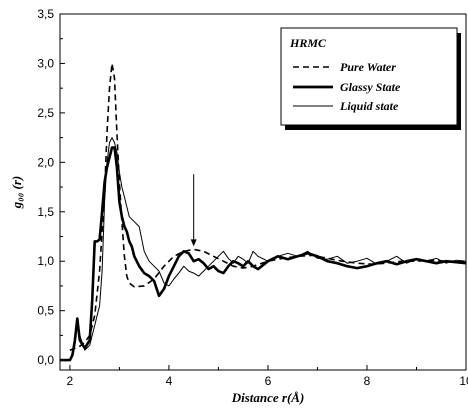  Describe the element at coordinates (368, 67) in the screenshot. I see `legend-label-pure-water: Pure Water` at that location.